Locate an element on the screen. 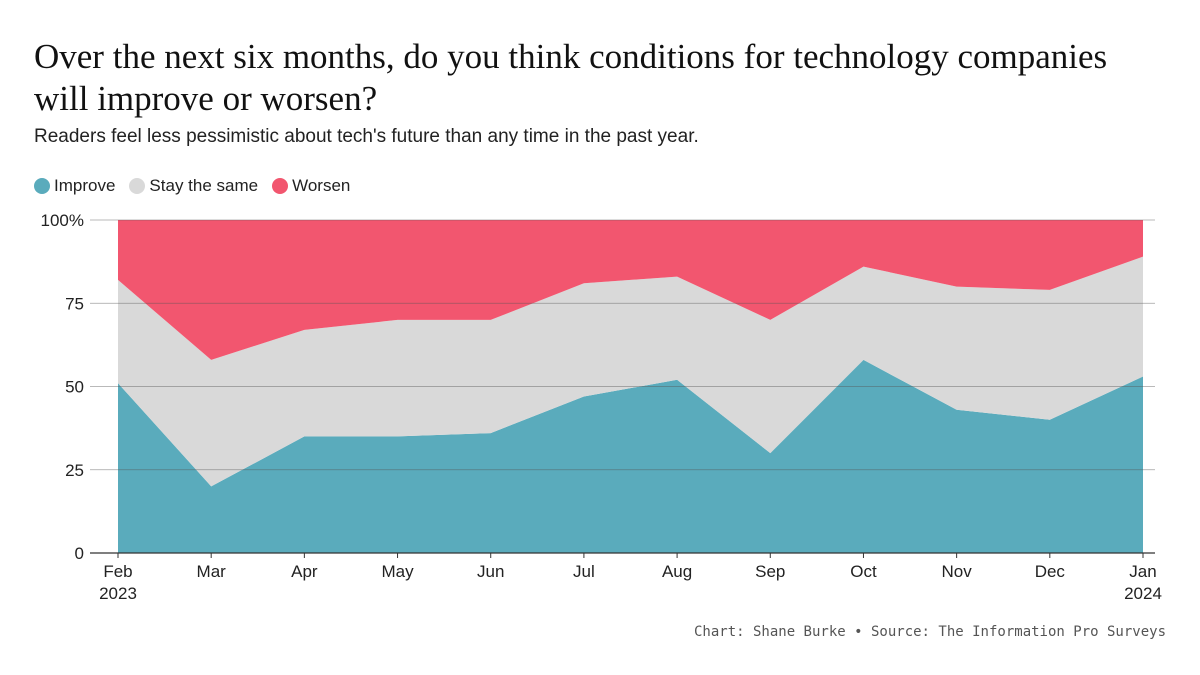 The height and width of the screenshot is (675, 1200). x-tick-label: Dec is located at coordinates (1050, 571).